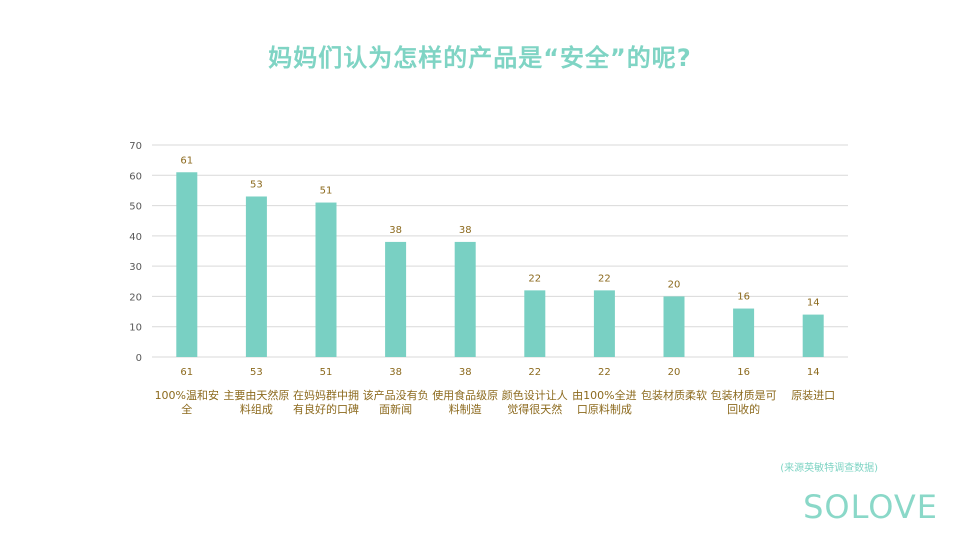 This screenshot has width=960, height=540. Describe the element at coordinates (135, 146) in the screenshot. I see `y-tick-label: 70` at that location.